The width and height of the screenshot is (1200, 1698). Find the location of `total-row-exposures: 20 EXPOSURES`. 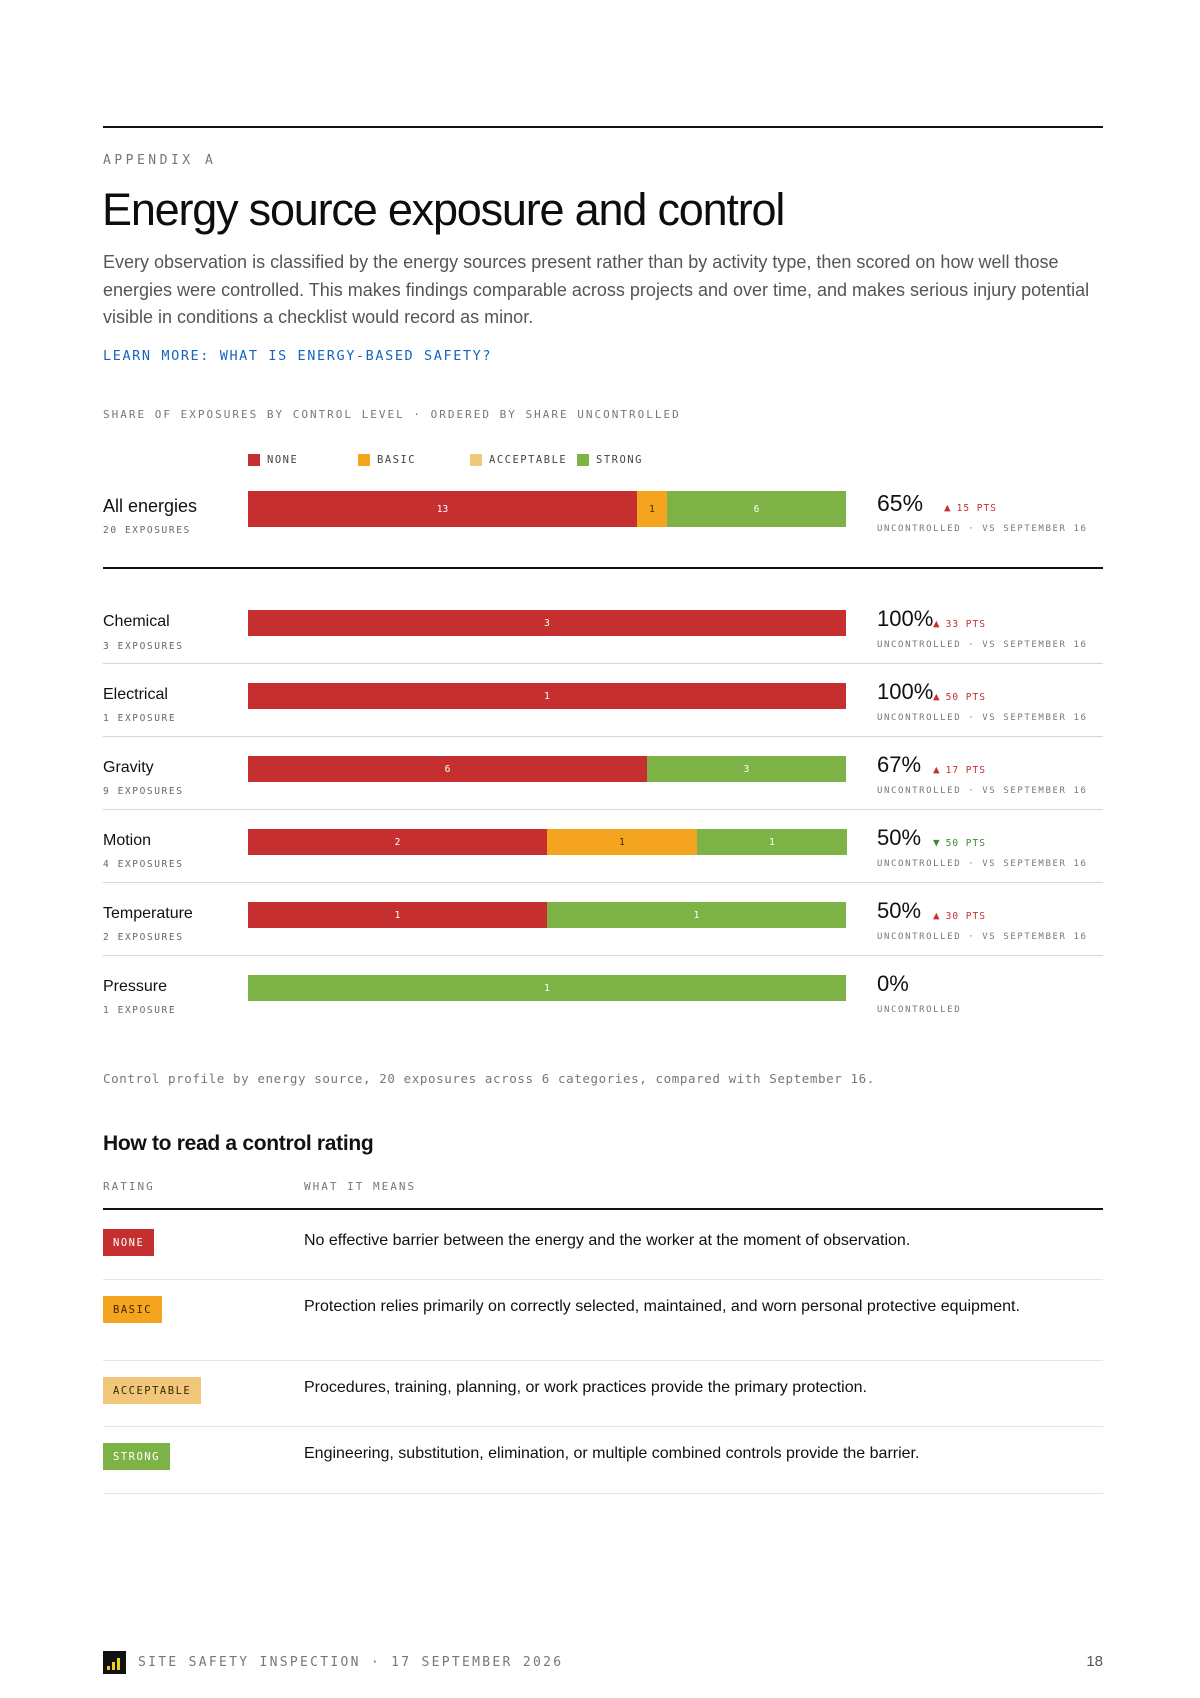

total-row-exposures: 20 EXPOSURES is located at coordinates (147, 530).